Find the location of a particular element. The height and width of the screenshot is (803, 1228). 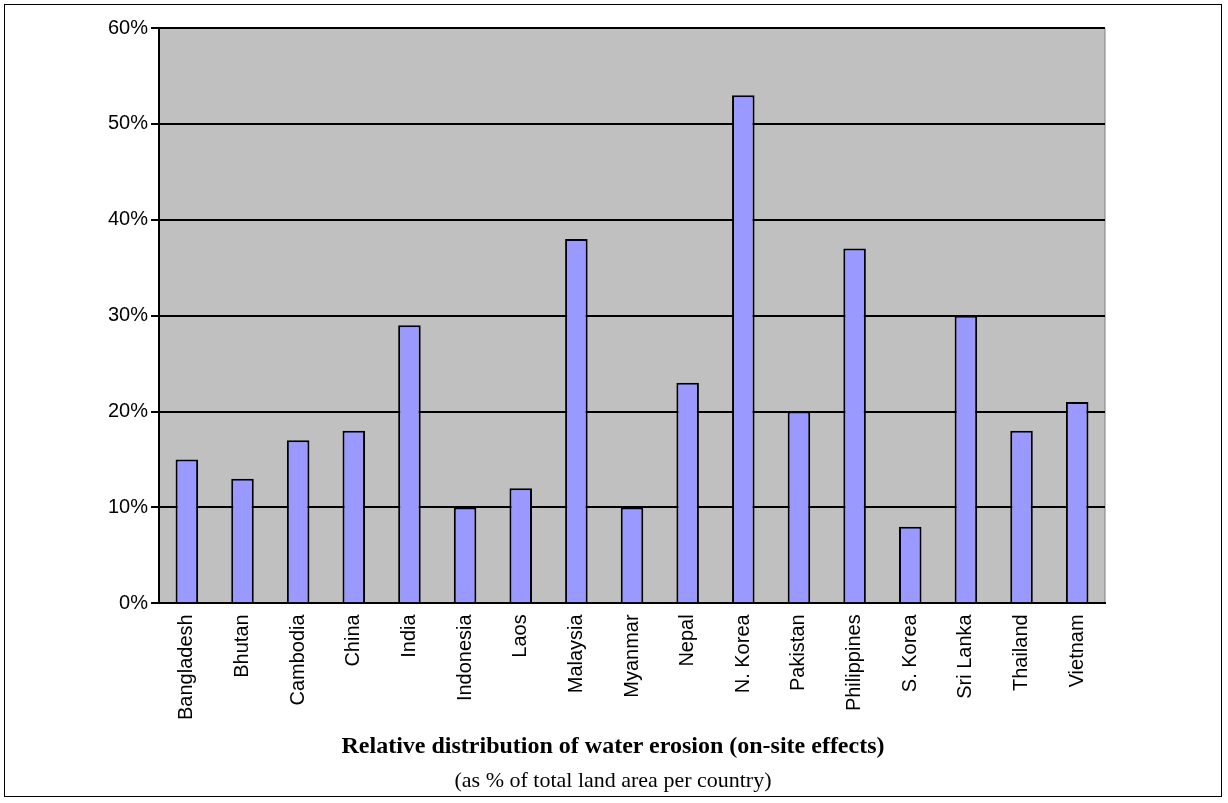

y-tick-label: 20% is located at coordinates (128, 410).